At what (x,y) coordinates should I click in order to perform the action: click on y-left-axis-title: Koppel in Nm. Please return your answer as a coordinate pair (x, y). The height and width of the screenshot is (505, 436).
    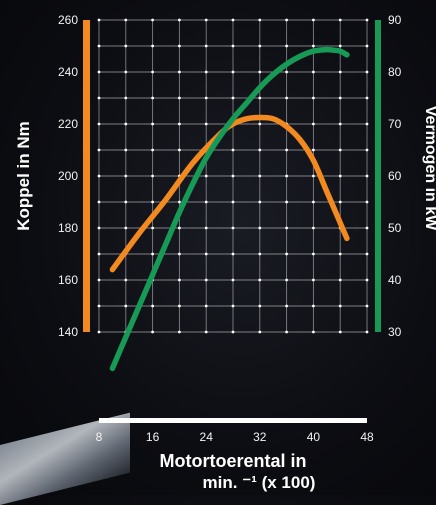
    Looking at the image, I should click on (23, 176).